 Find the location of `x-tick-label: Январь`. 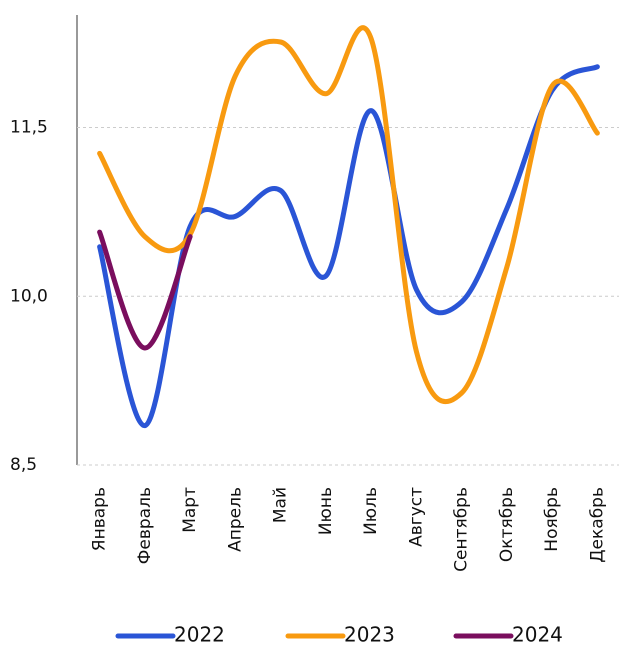

x-tick-label: Январь is located at coordinates (100, 519).